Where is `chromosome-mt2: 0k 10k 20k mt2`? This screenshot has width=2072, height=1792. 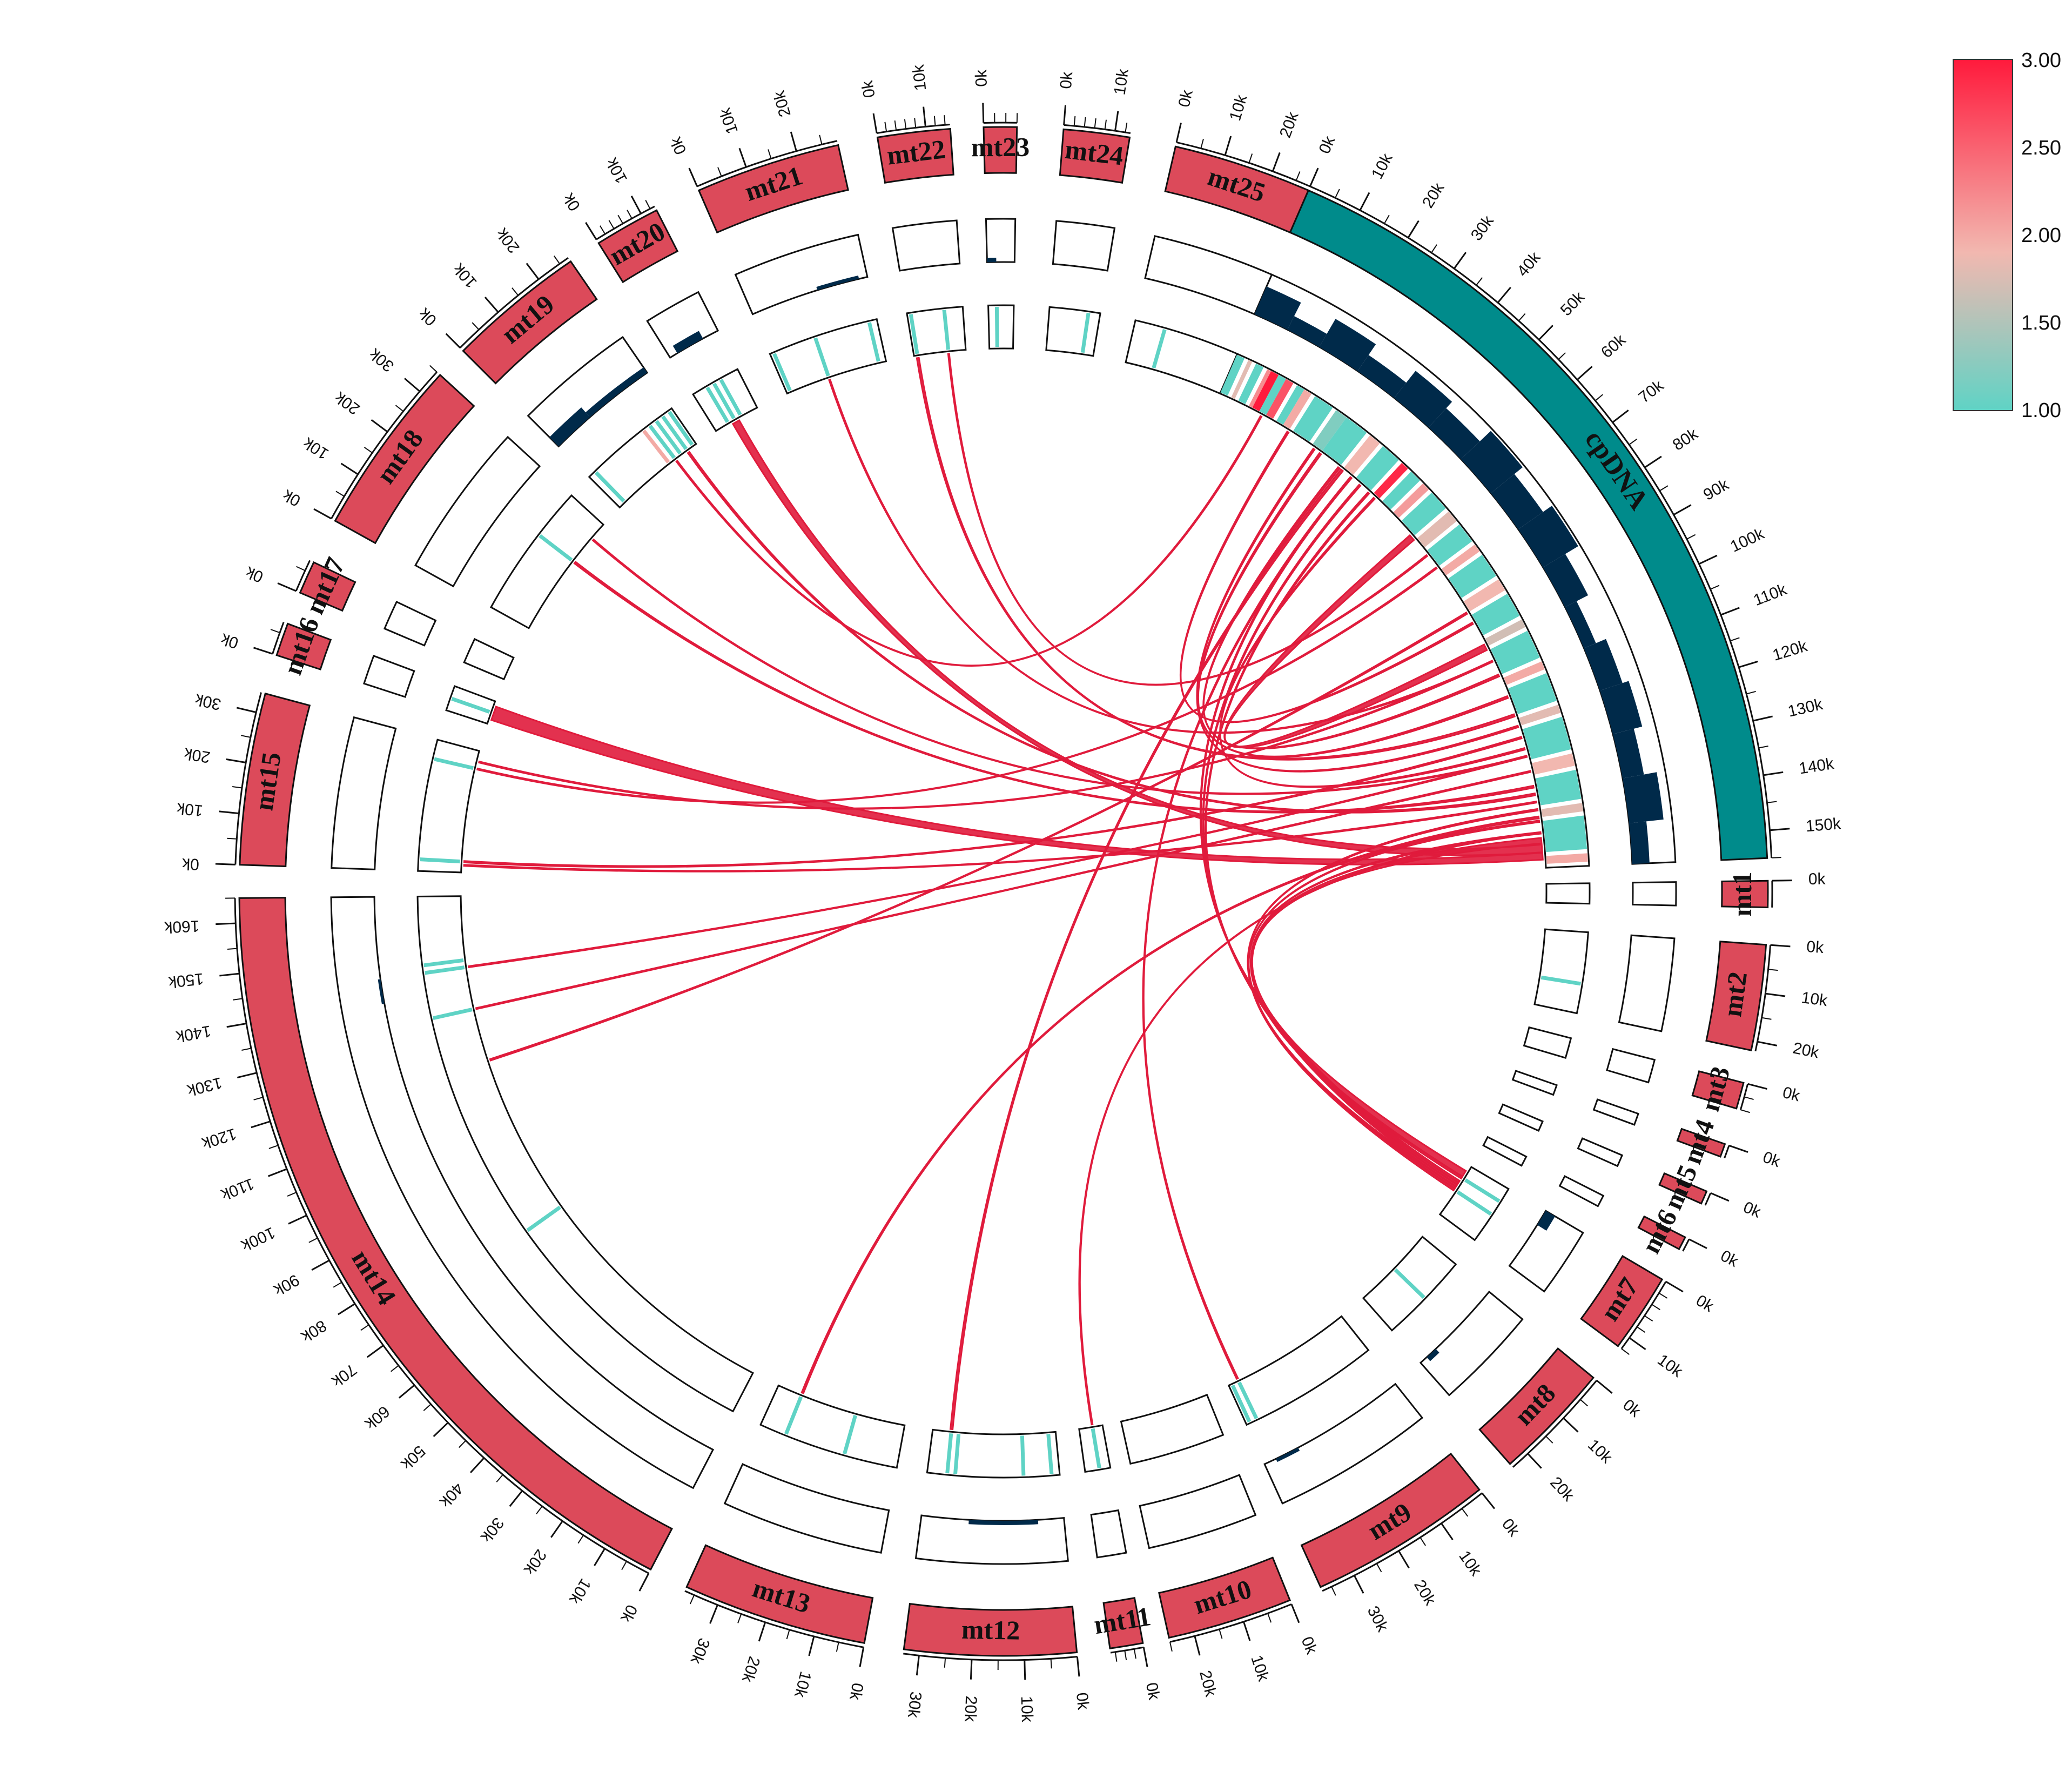
chromosome-mt2: 0k 10k 20k mt2 is located at coordinates (1767, 1000).